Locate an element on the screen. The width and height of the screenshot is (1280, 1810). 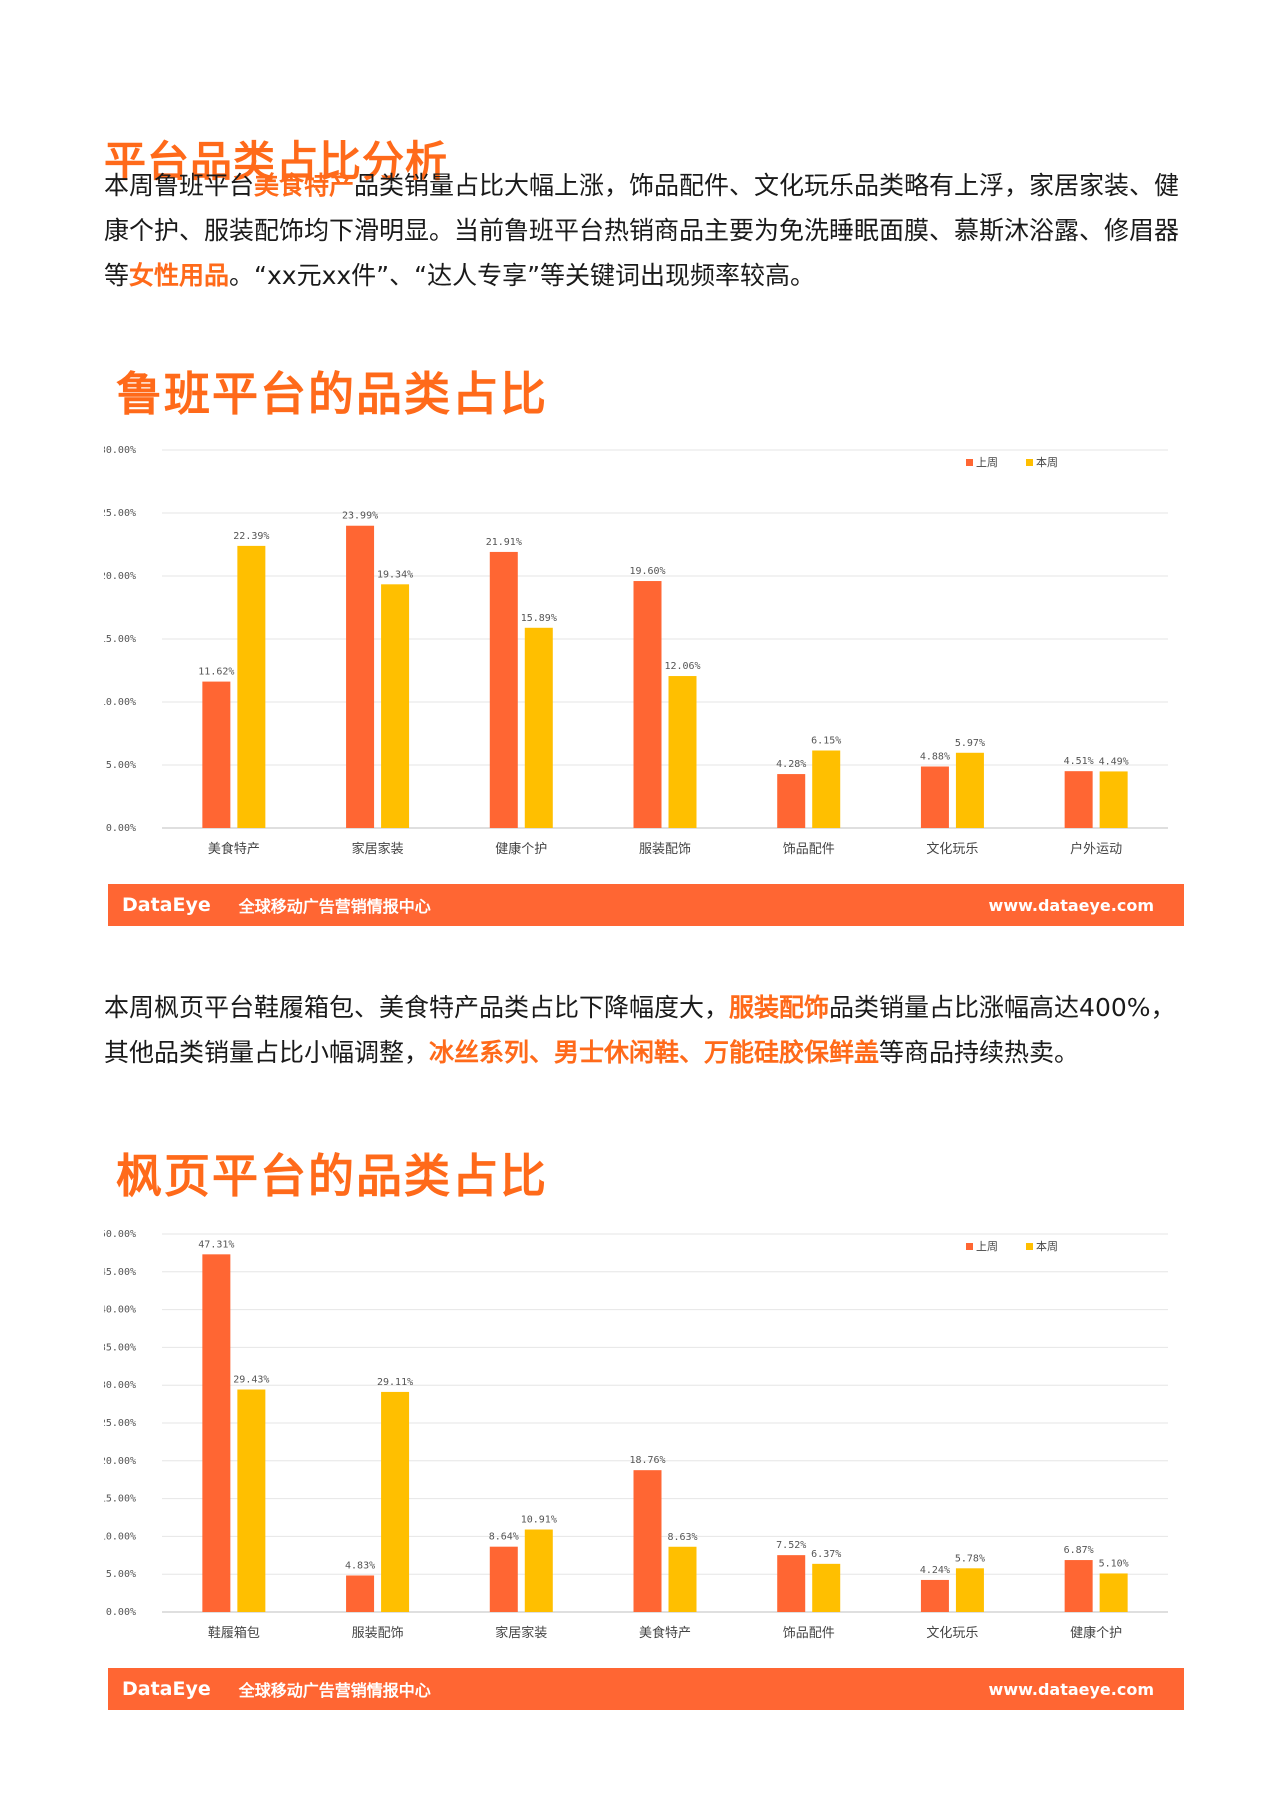
data-label: 19.34% is located at coordinates (395, 574).